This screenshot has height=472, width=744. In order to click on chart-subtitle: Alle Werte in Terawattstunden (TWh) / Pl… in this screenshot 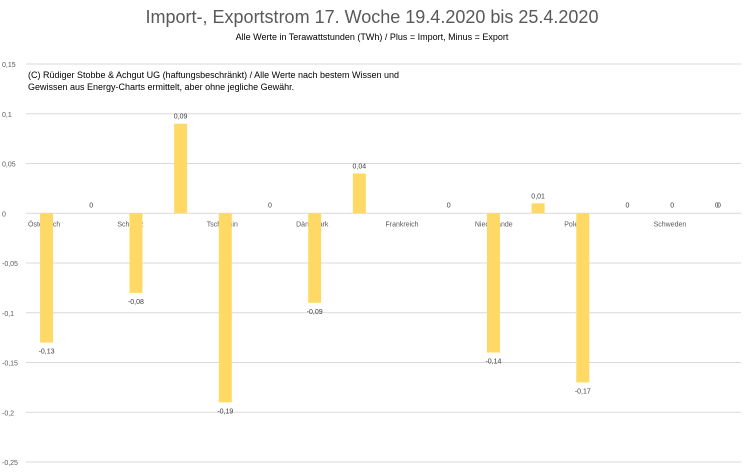, I will do `click(372, 37)`.